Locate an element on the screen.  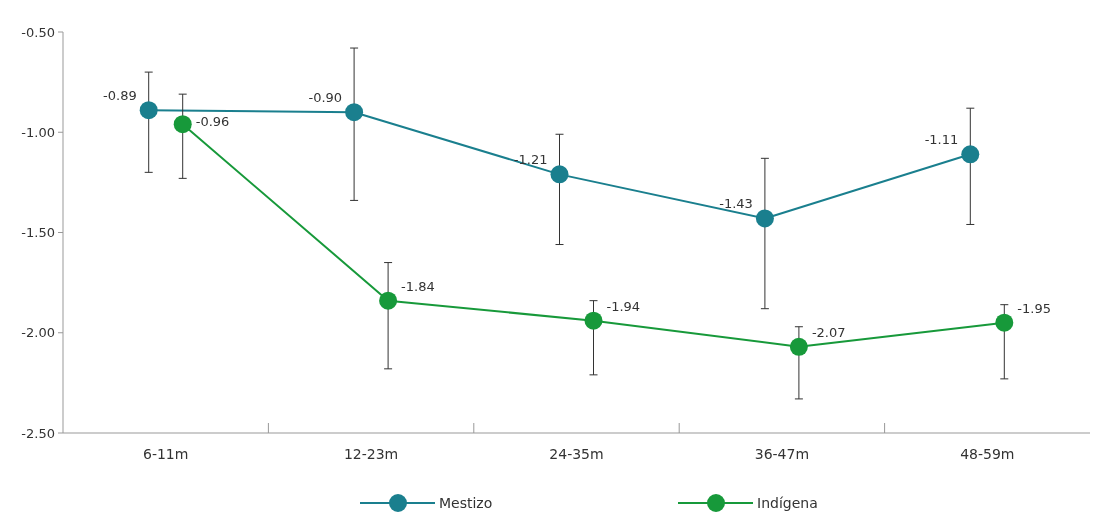
legend-label: Mestizo is located at coordinates (466, 503).